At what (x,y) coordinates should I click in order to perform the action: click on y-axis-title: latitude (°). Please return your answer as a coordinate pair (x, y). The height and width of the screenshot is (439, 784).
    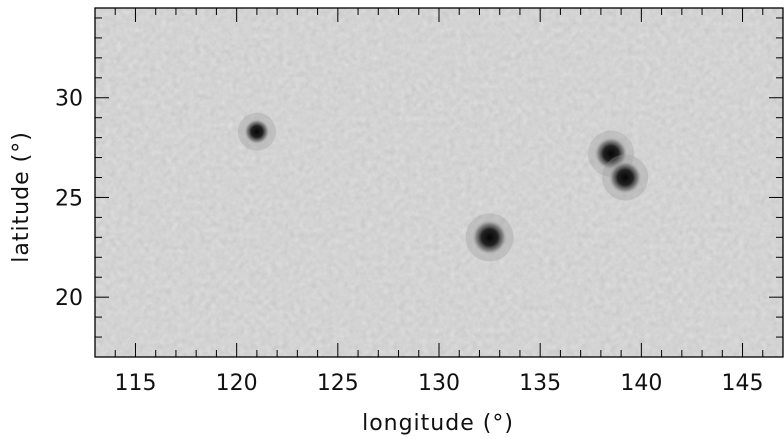
    Looking at the image, I should click on (21, 197).